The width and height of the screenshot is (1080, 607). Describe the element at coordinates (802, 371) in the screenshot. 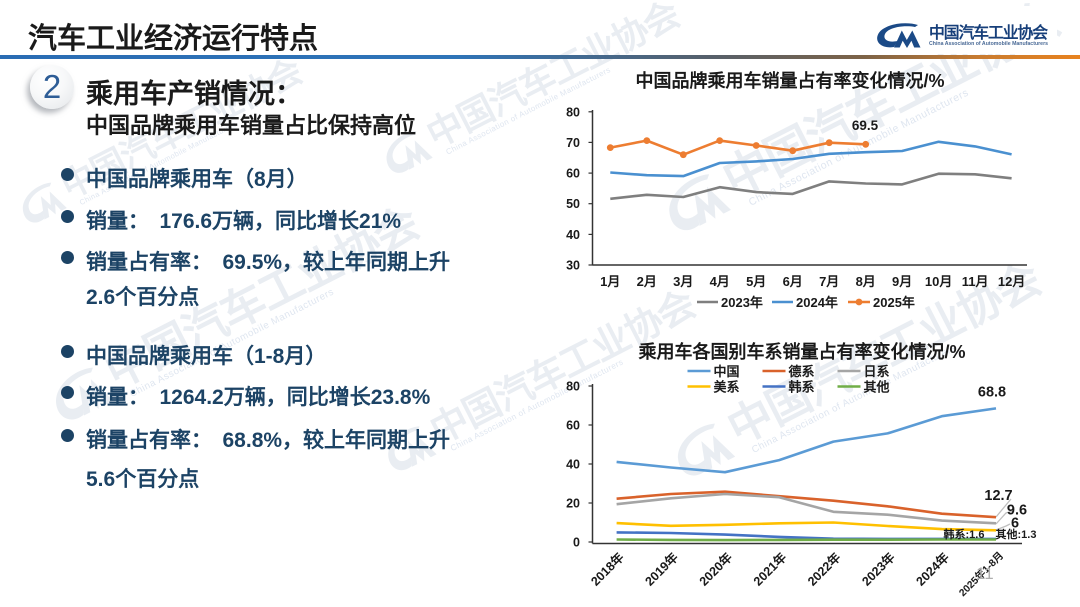

I see `svg-text: 德系` at that location.